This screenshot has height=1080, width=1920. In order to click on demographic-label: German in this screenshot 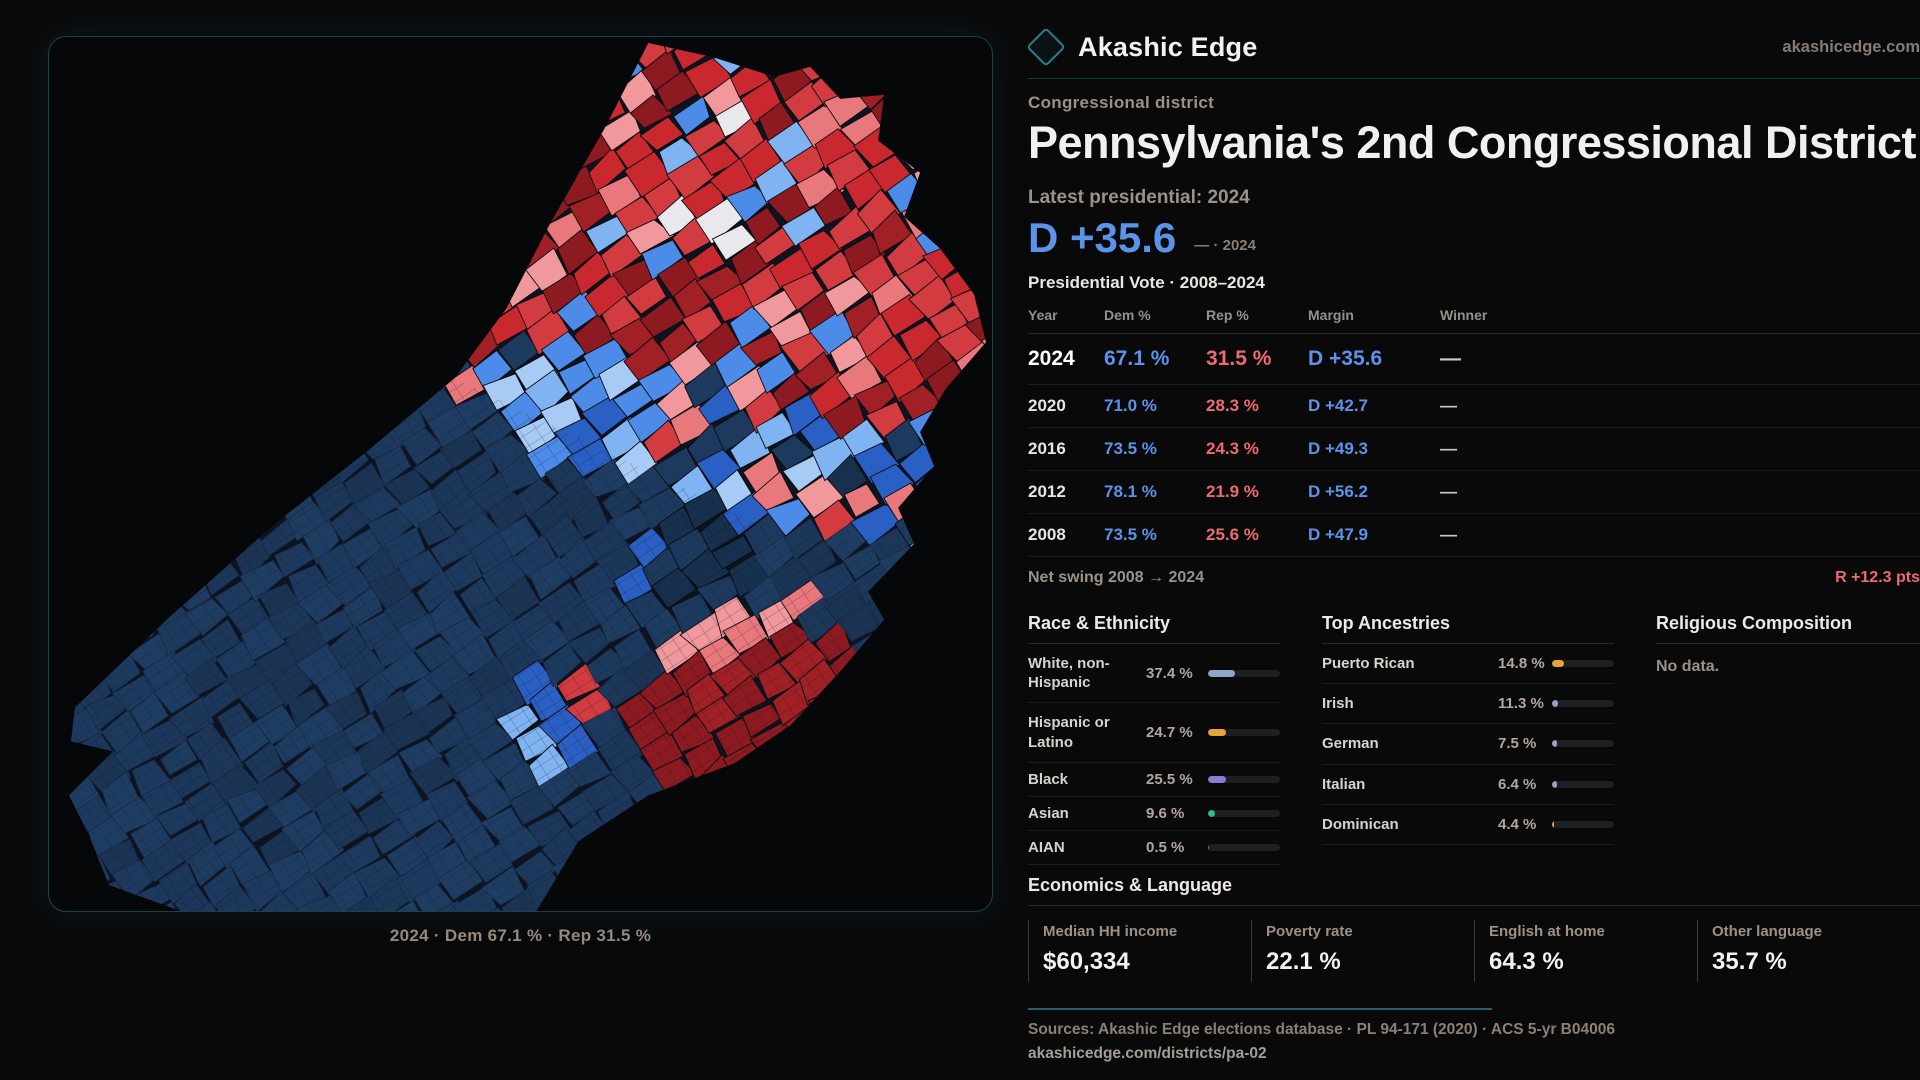, I will do `click(1350, 744)`.